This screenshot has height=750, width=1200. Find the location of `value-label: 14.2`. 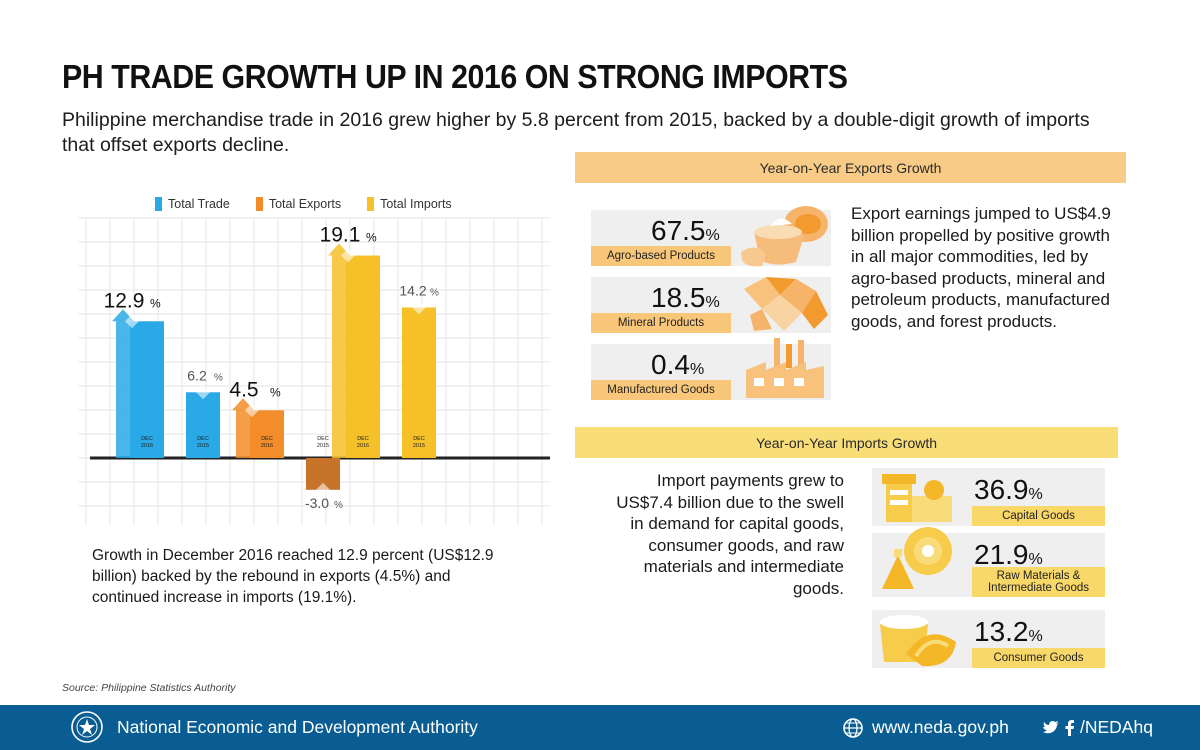

value-label: 14.2 is located at coordinates (412, 290).